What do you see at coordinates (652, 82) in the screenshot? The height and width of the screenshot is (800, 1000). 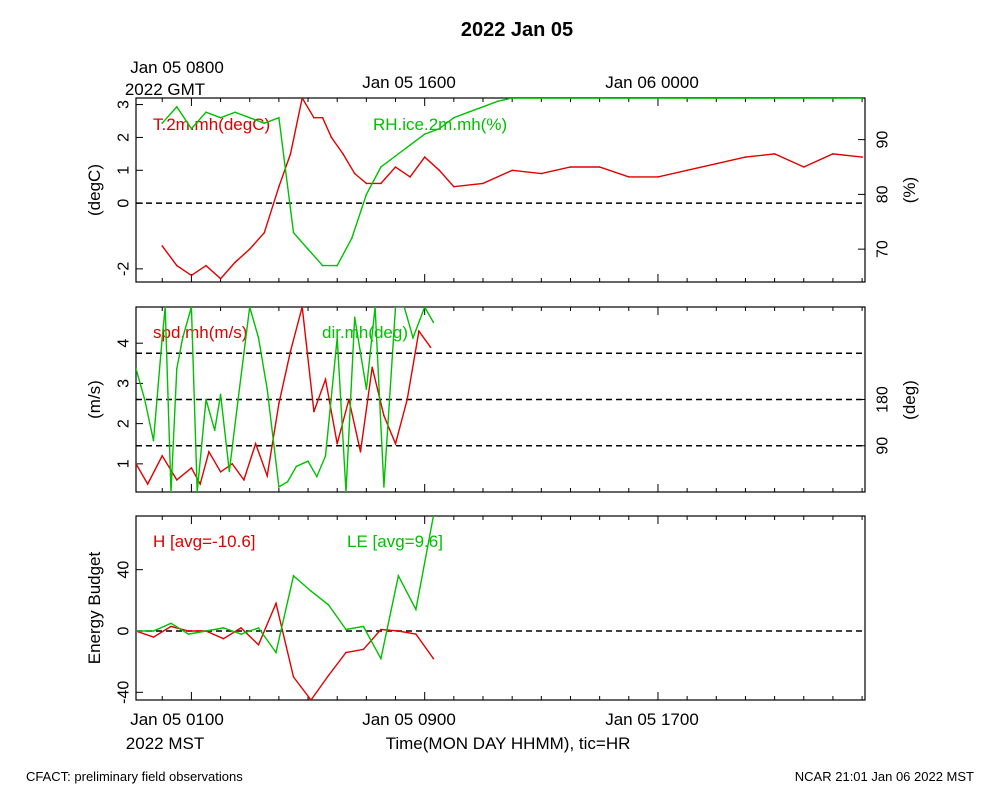 I see `top-tick-label-3: Jan 06 0000` at bounding box center [652, 82].